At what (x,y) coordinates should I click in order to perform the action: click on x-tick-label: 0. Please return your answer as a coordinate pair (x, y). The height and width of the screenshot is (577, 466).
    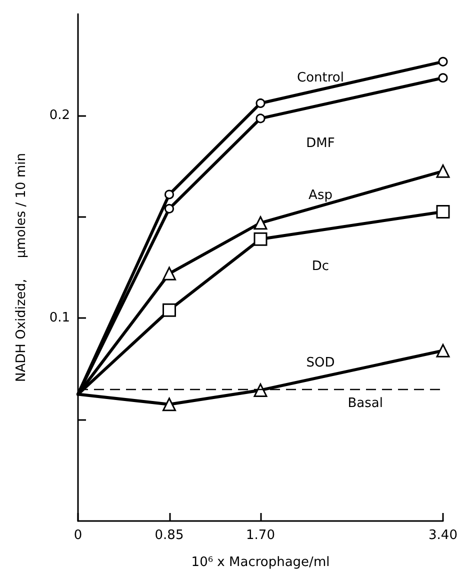
    Looking at the image, I should click on (78, 535).